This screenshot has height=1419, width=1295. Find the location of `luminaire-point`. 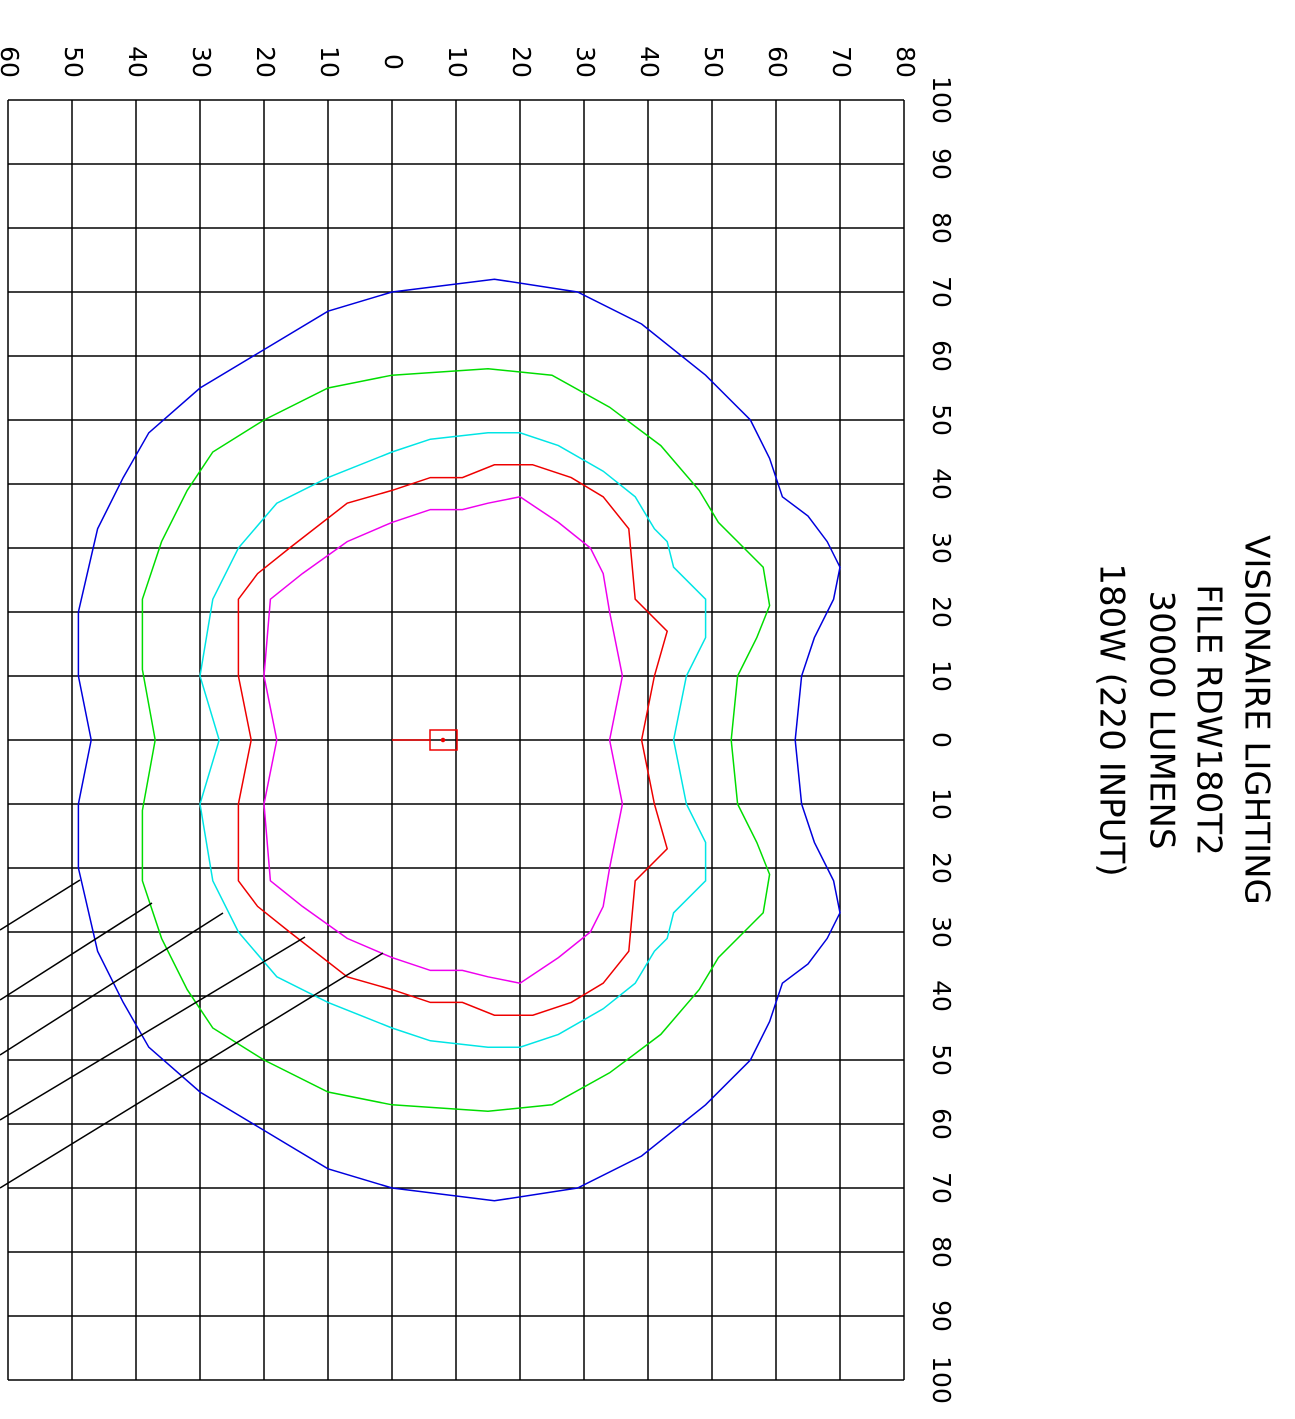

luminaire-point is located at coordinates (443, 740).